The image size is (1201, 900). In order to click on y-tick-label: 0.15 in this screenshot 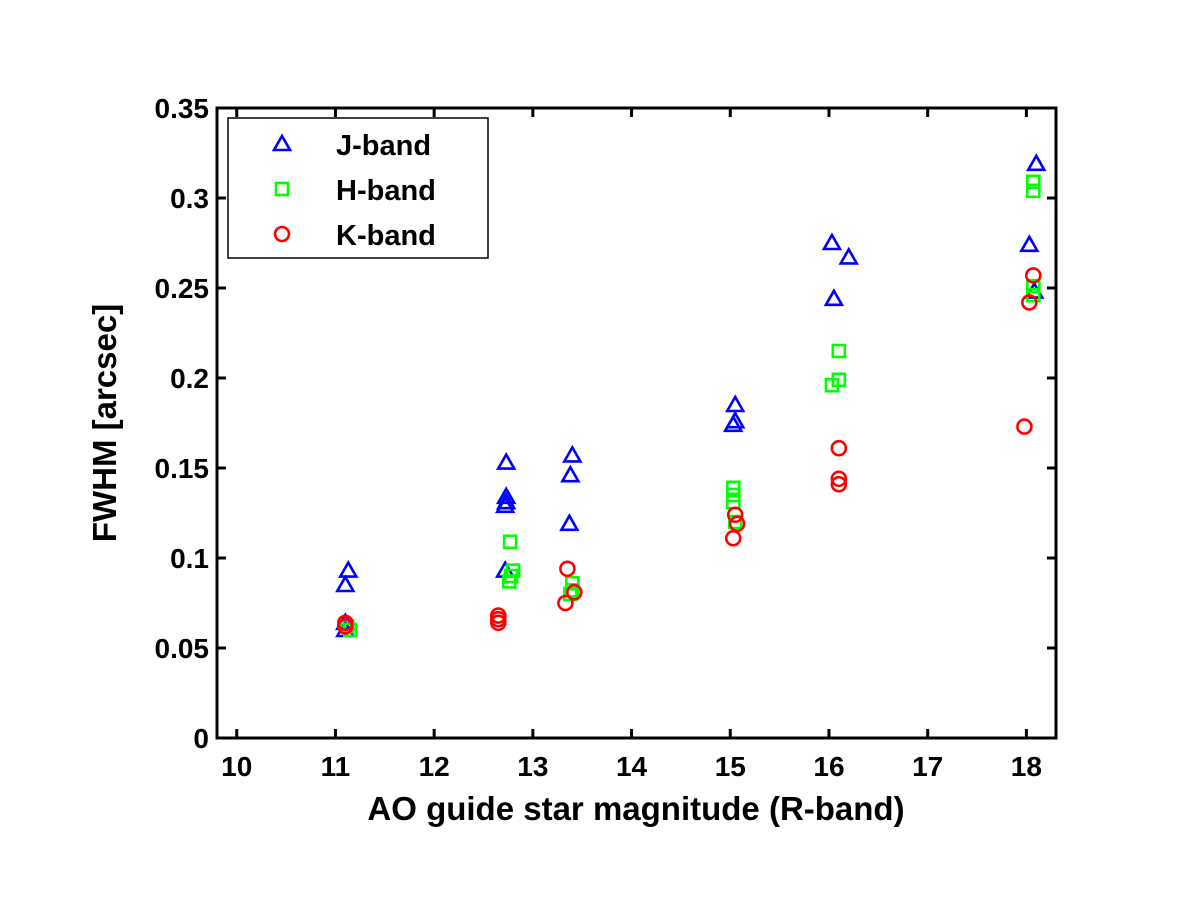, I will do `click(182, 468)`.